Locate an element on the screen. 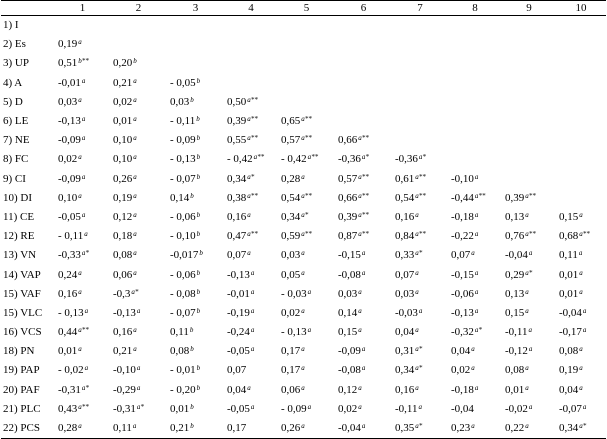 The width and height of the screenshot is (607, 439). cell-value: -0,07 is located at coordinates (570, 408).